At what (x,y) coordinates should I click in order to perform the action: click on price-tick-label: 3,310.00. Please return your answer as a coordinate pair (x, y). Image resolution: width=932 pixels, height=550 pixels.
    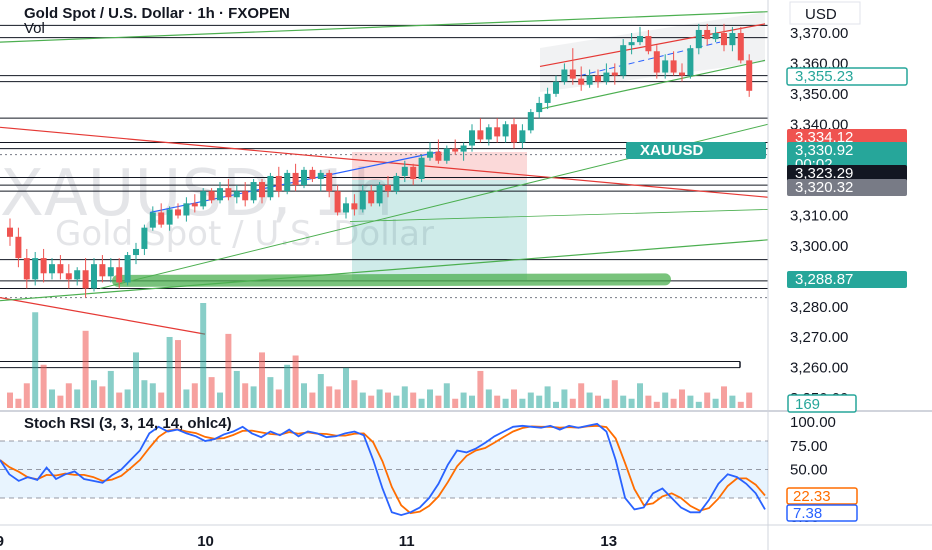
    Looking at the image, I should click on (819, 216).